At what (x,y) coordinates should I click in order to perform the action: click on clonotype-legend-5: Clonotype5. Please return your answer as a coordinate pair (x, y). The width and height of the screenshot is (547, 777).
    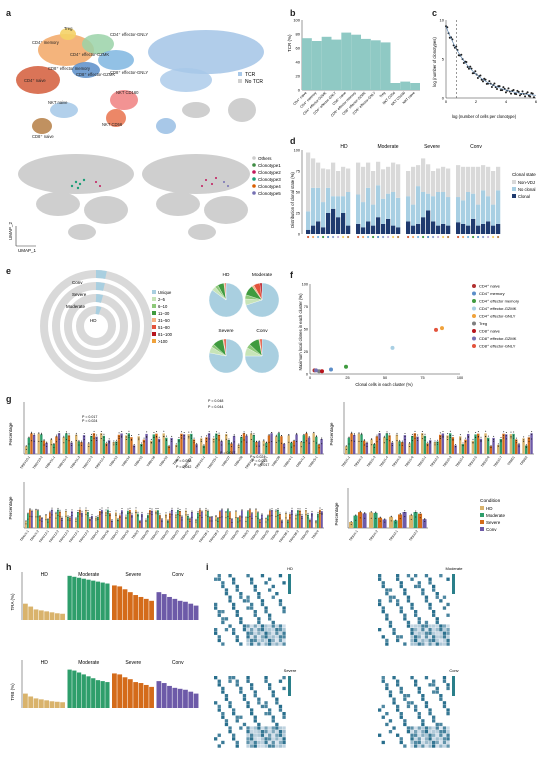
    Looking at the image, I should click on (269, 193).